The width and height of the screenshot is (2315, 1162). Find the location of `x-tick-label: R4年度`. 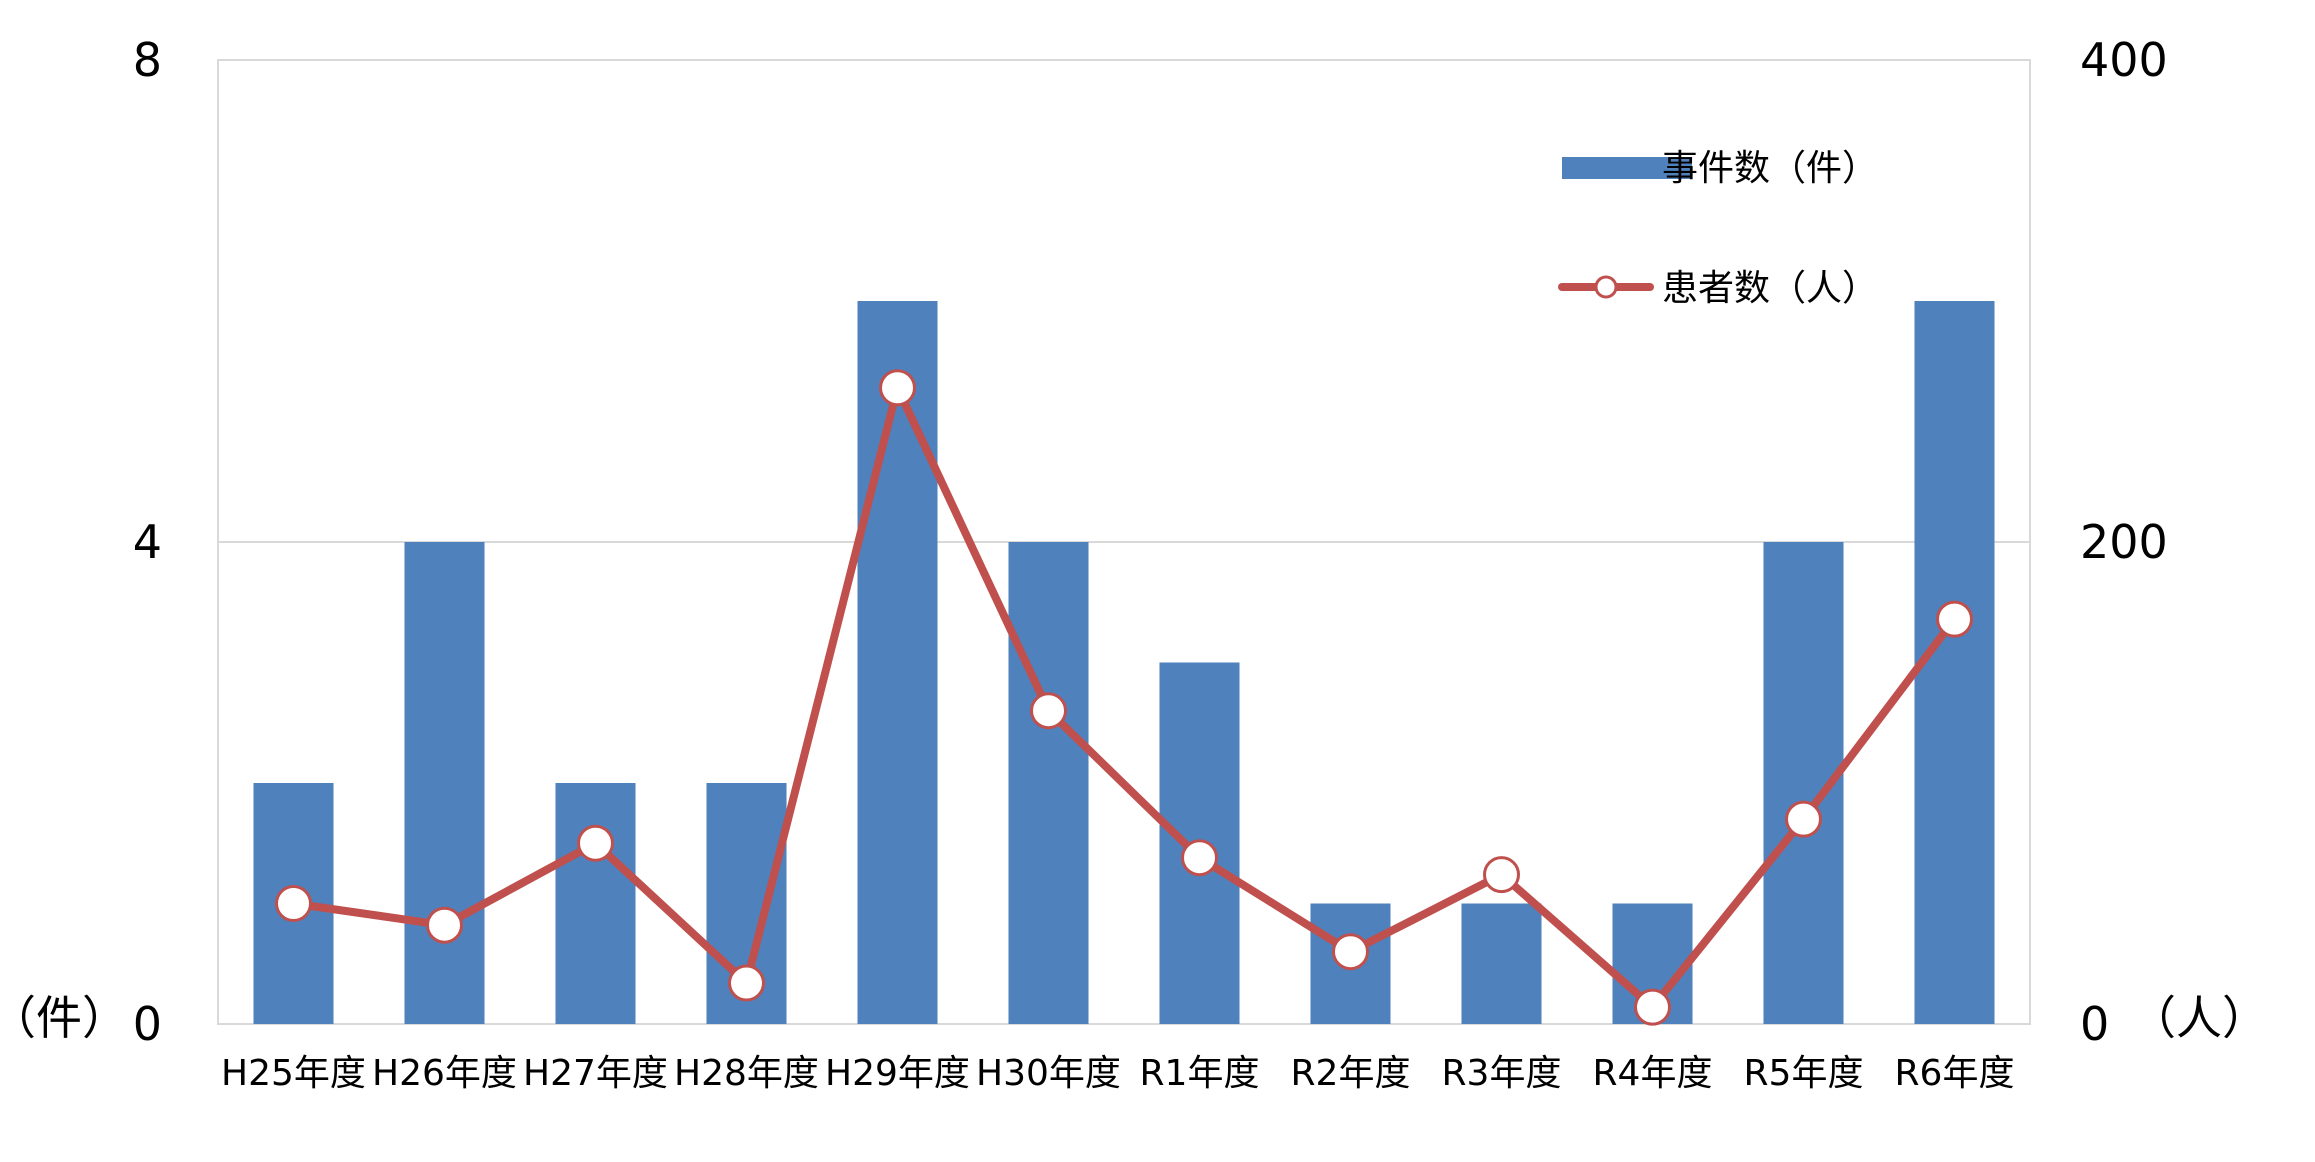

x-tick-label: R4年度 is located at coordinates (1653, 1073).